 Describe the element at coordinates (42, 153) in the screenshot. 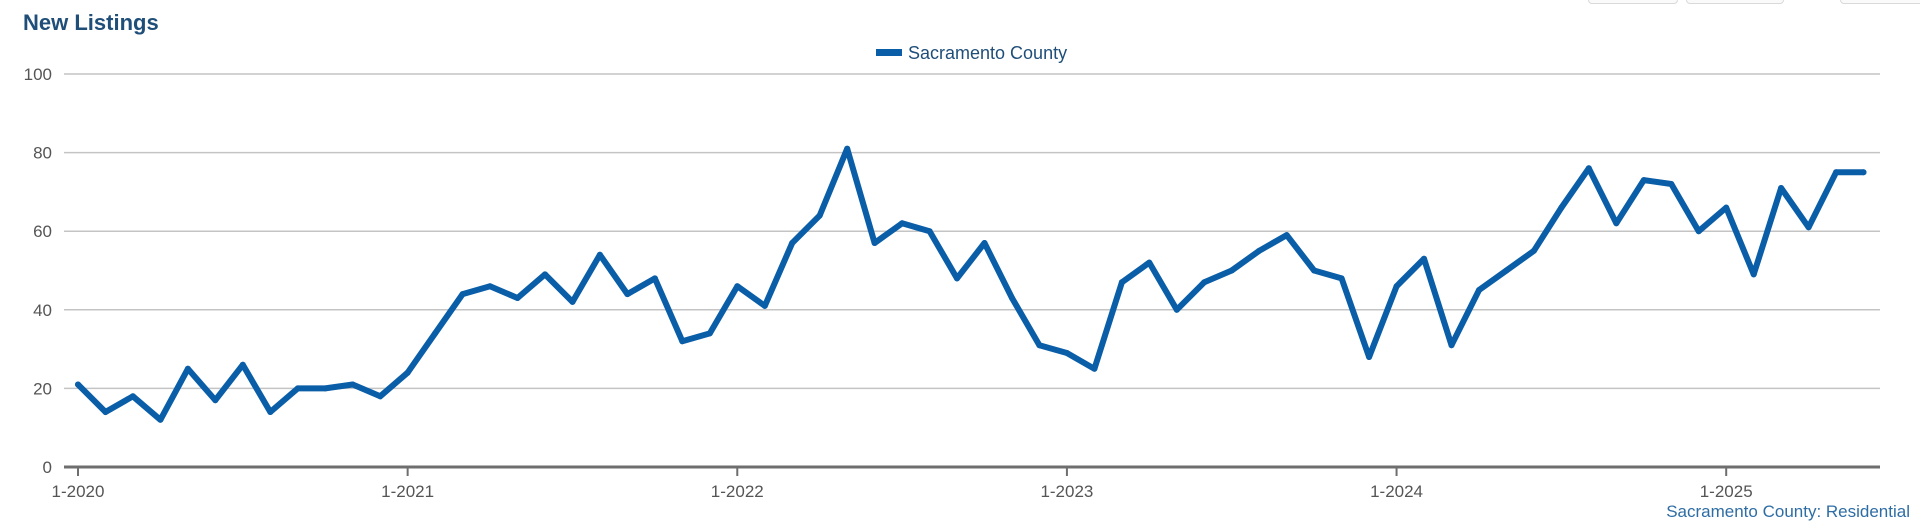

I see `y-tick-label: 80` at that location.